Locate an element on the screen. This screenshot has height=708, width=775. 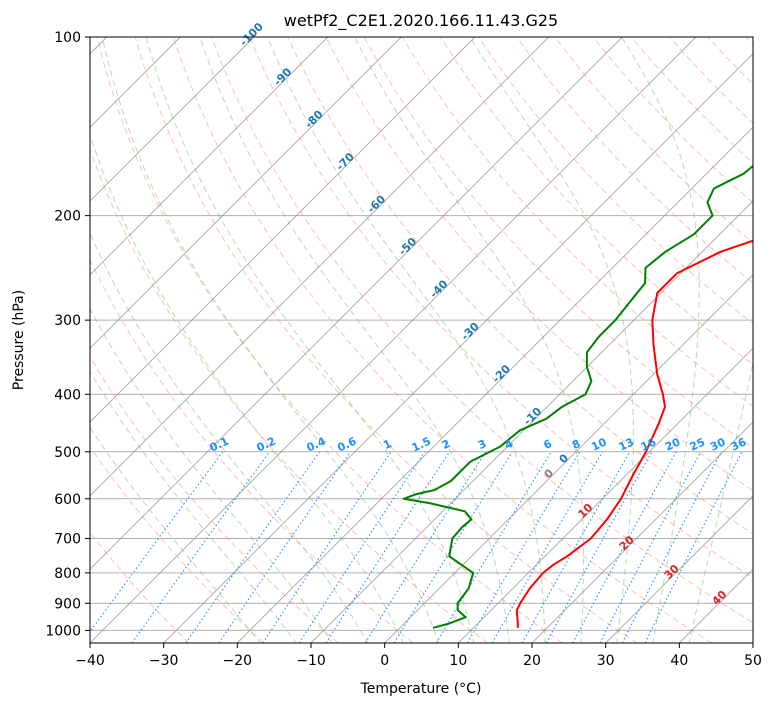
y-tick-label: 500 is located at coordinates (67, 453).